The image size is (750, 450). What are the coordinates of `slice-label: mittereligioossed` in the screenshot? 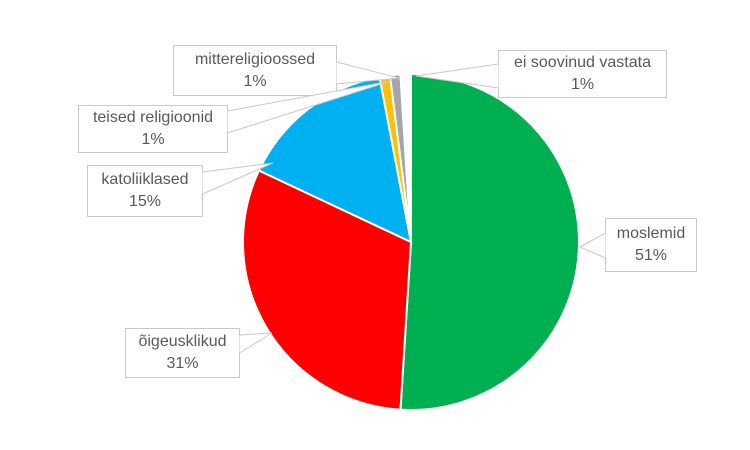 It's located at (255, 59).